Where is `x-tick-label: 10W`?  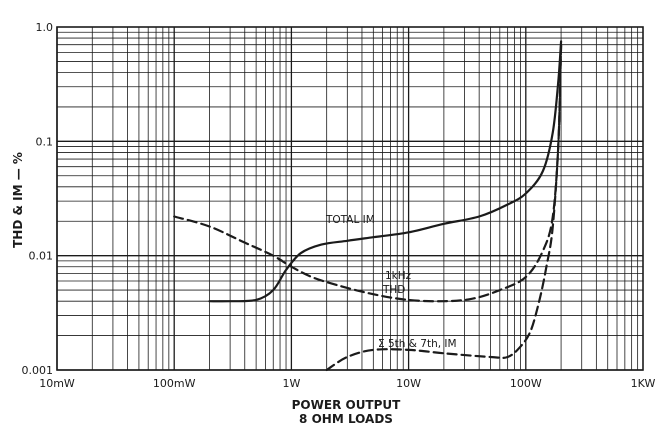
x-tick-label: 10W is located at coordinates (408, 383).